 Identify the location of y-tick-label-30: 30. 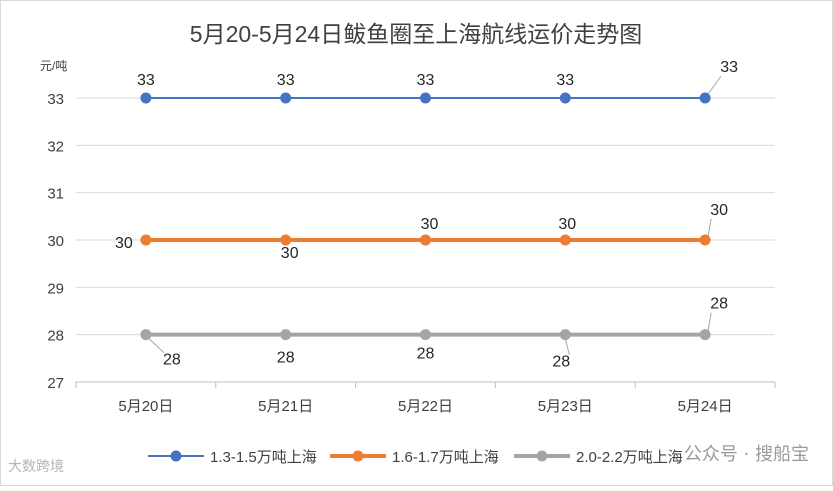
(55, 241).